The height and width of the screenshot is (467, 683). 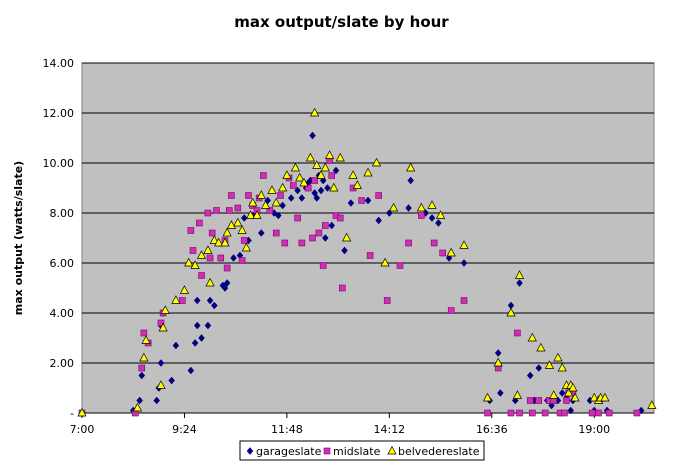 I want to click on legend-box, so click(x=362, y=450).